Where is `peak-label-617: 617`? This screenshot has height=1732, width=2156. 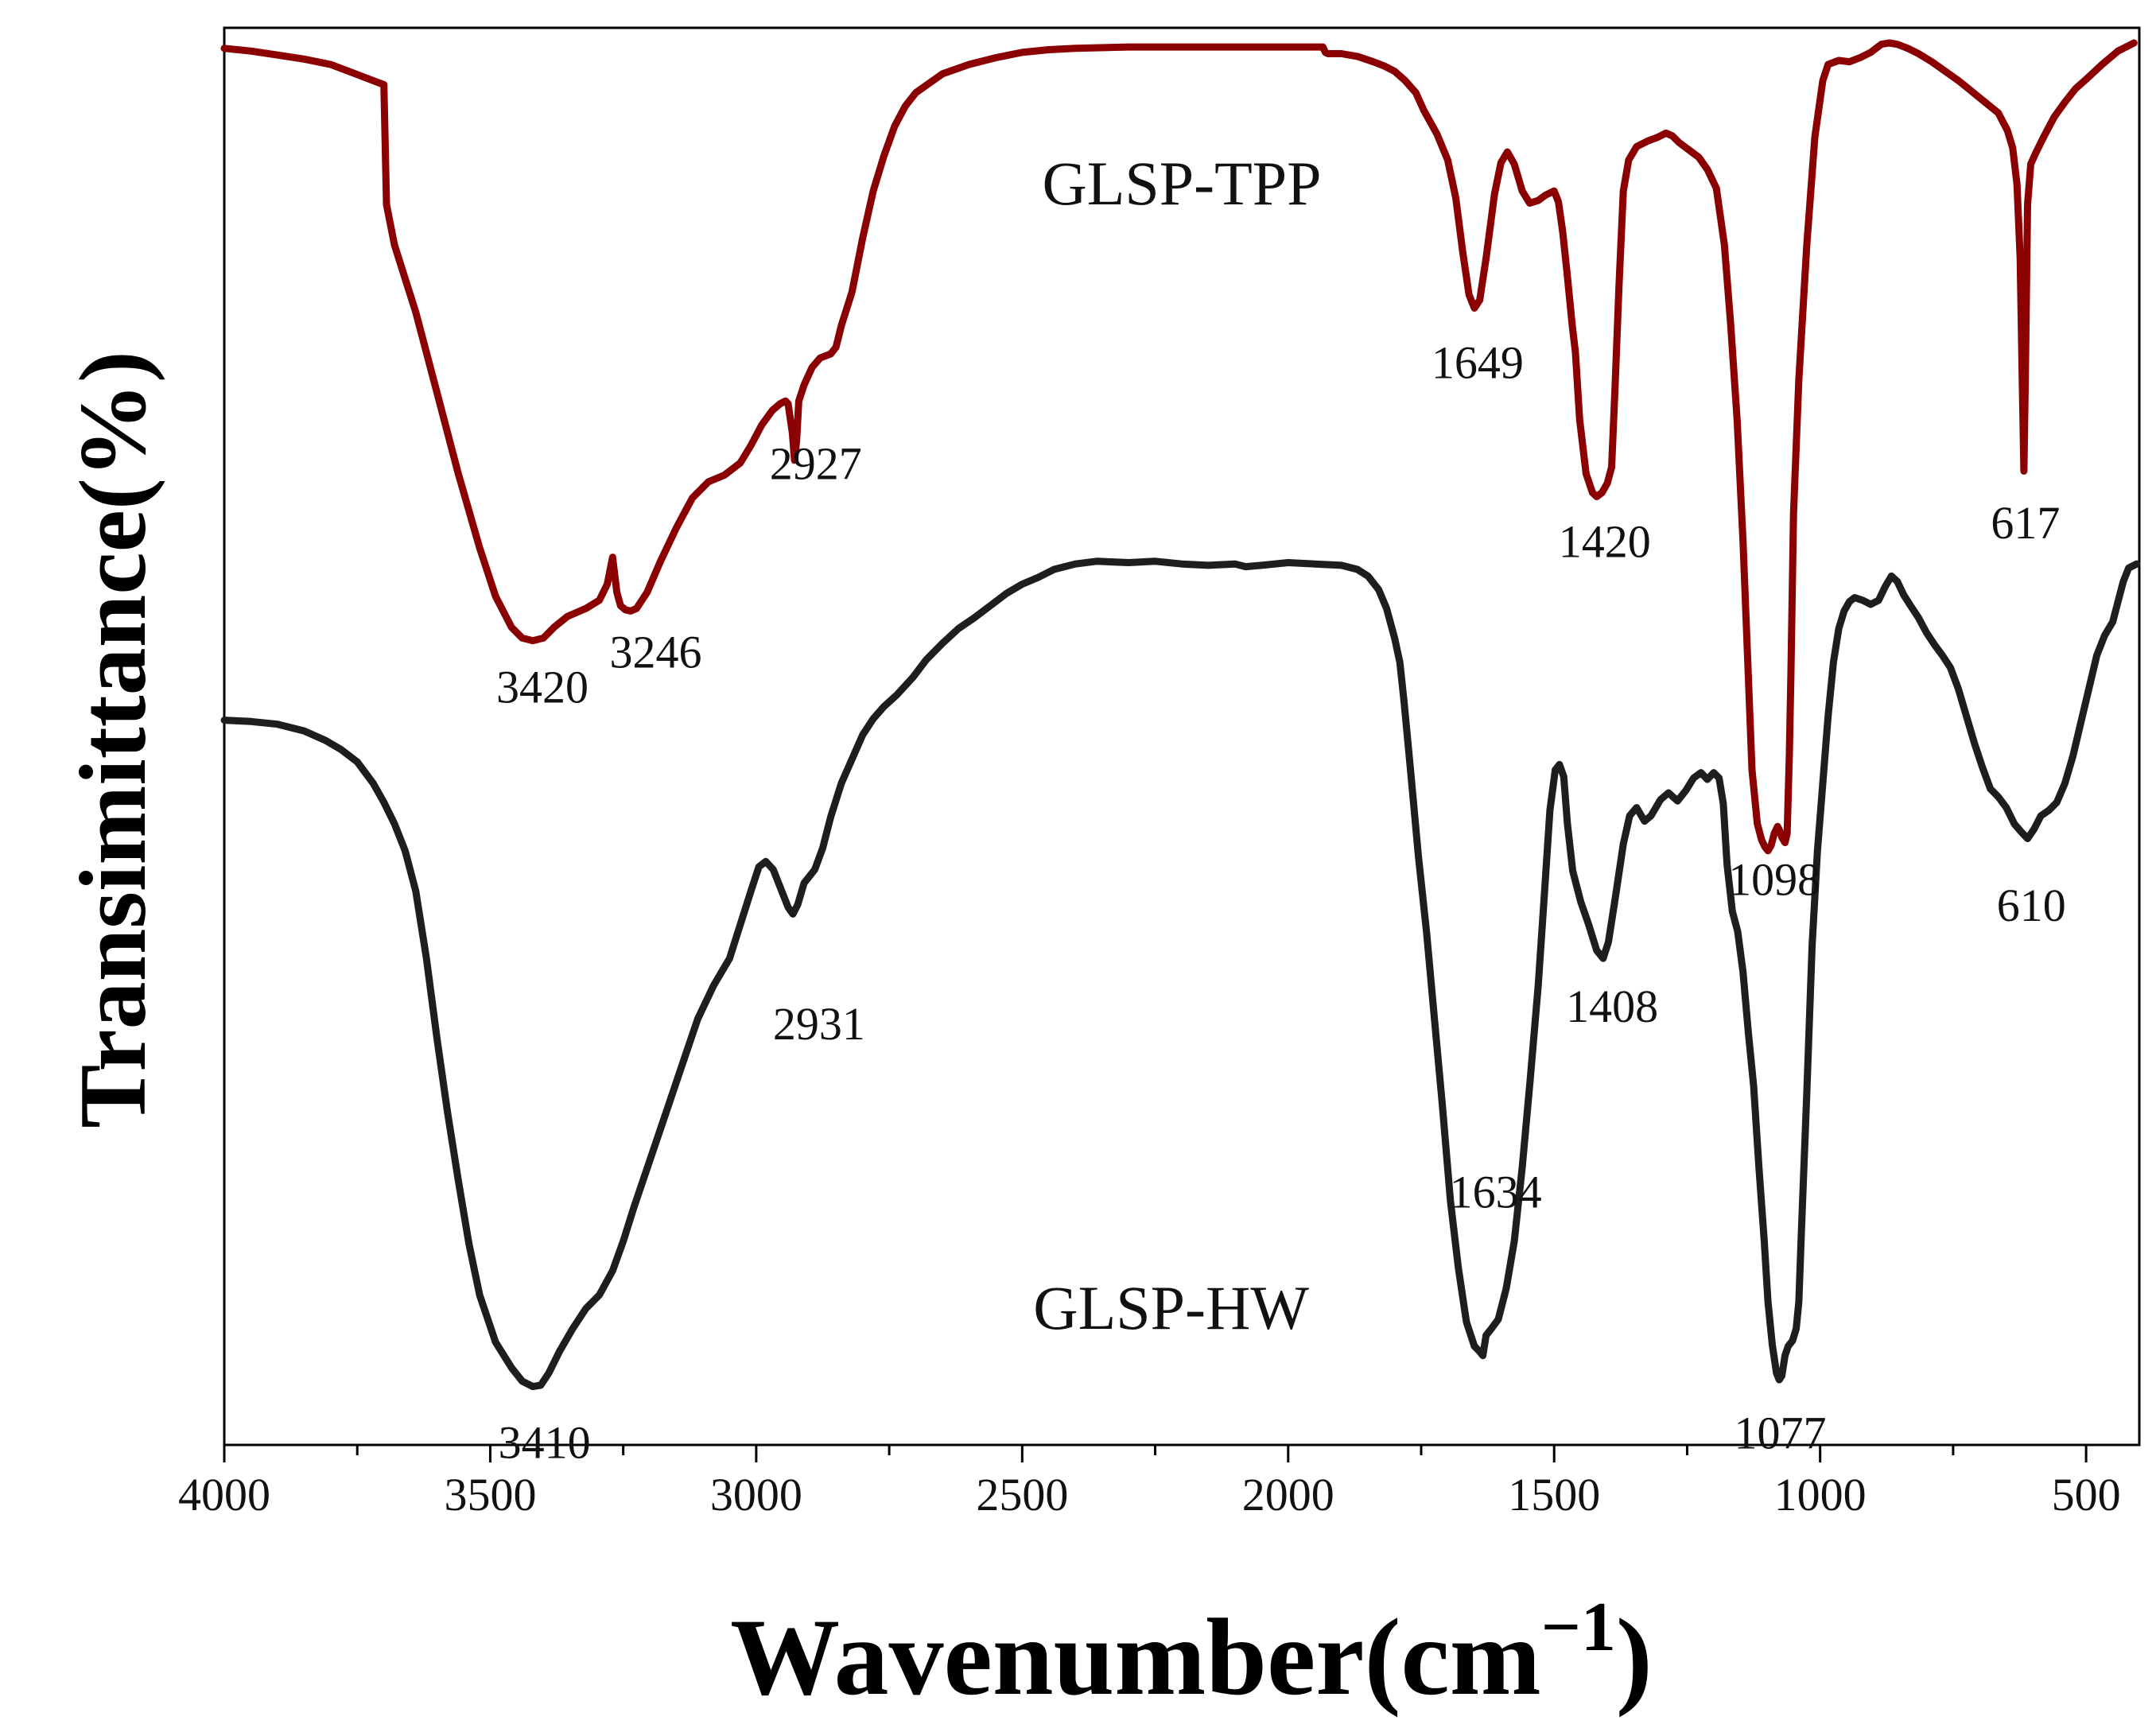
peak-label-617: 617 is located at coordinates (2025, 523).